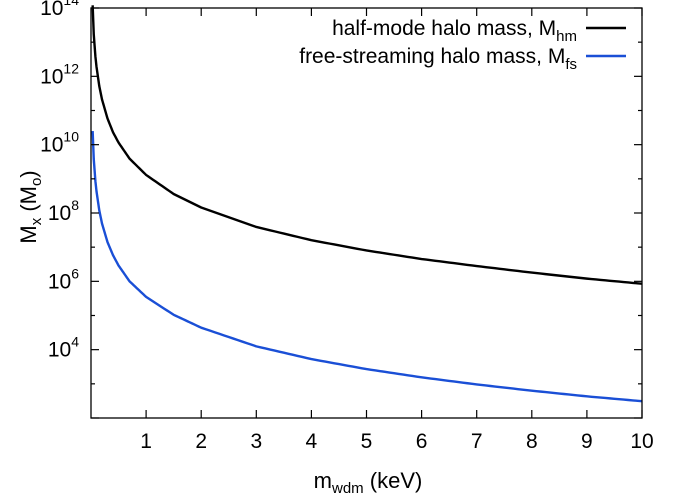  Describe the element at coordinates (146, 441) in the screenshot. I see `x-tick-label: 1` at that location.